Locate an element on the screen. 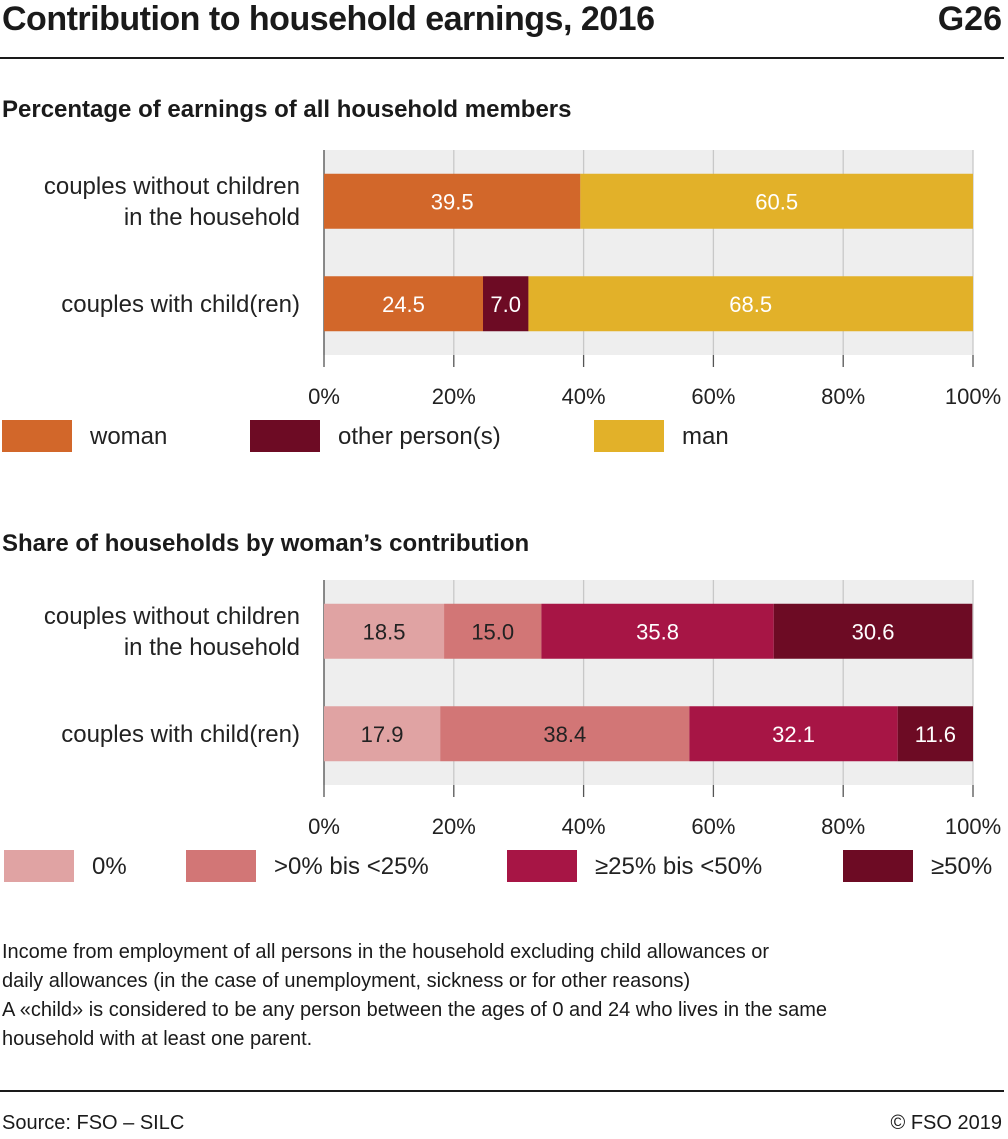  legend-label: >0% bis <25% is located at coordinates (351, 866).